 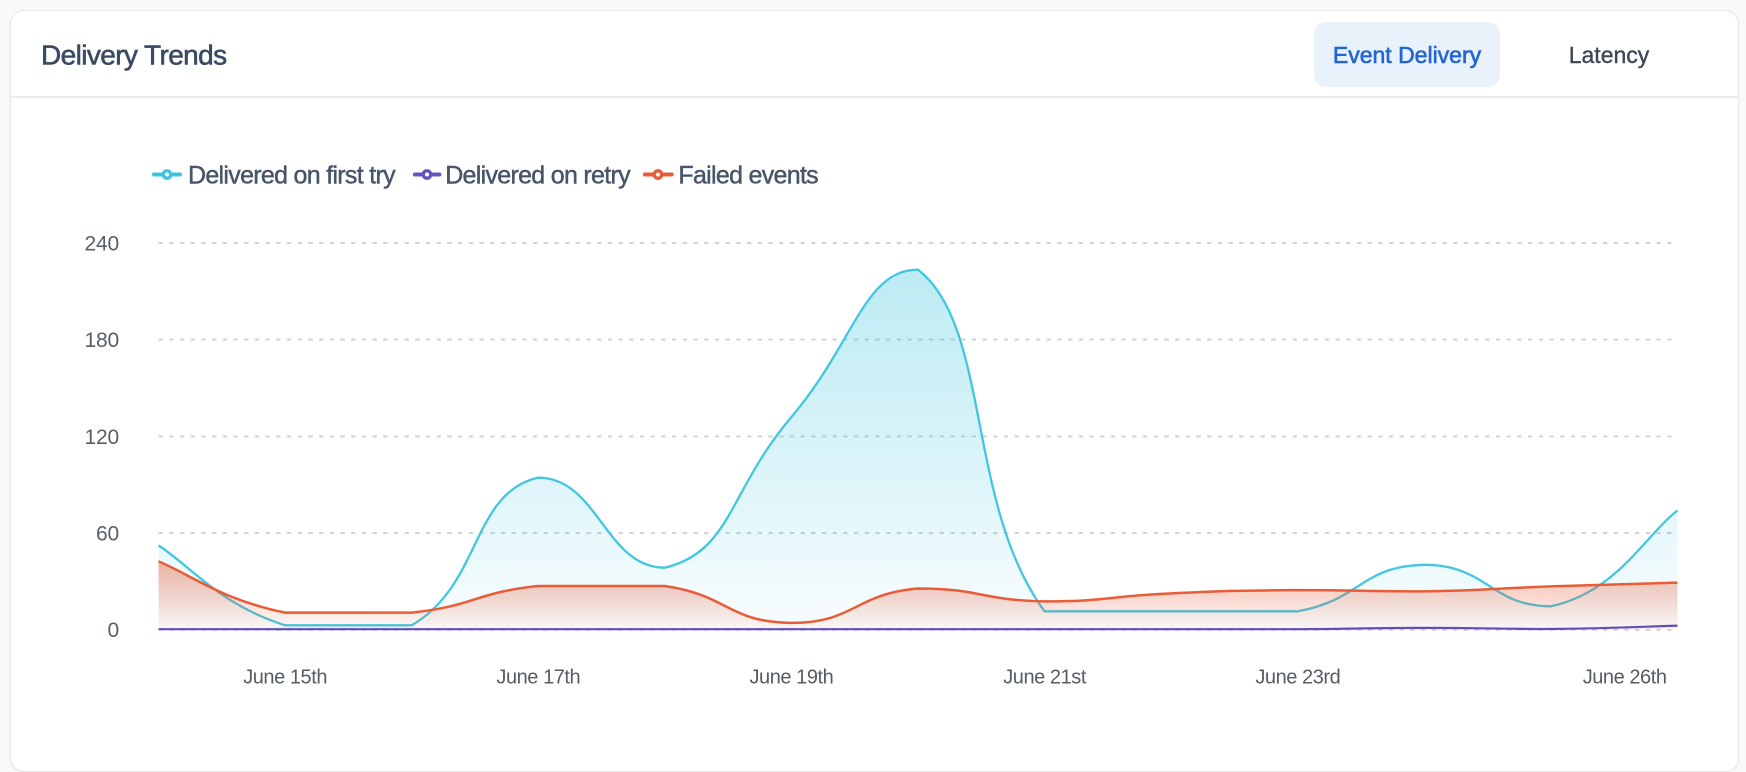 What do you see at coordinates (285, 678) in the screenshot?
I see `svg-text: June 15th` at bounding box center [285, 678].